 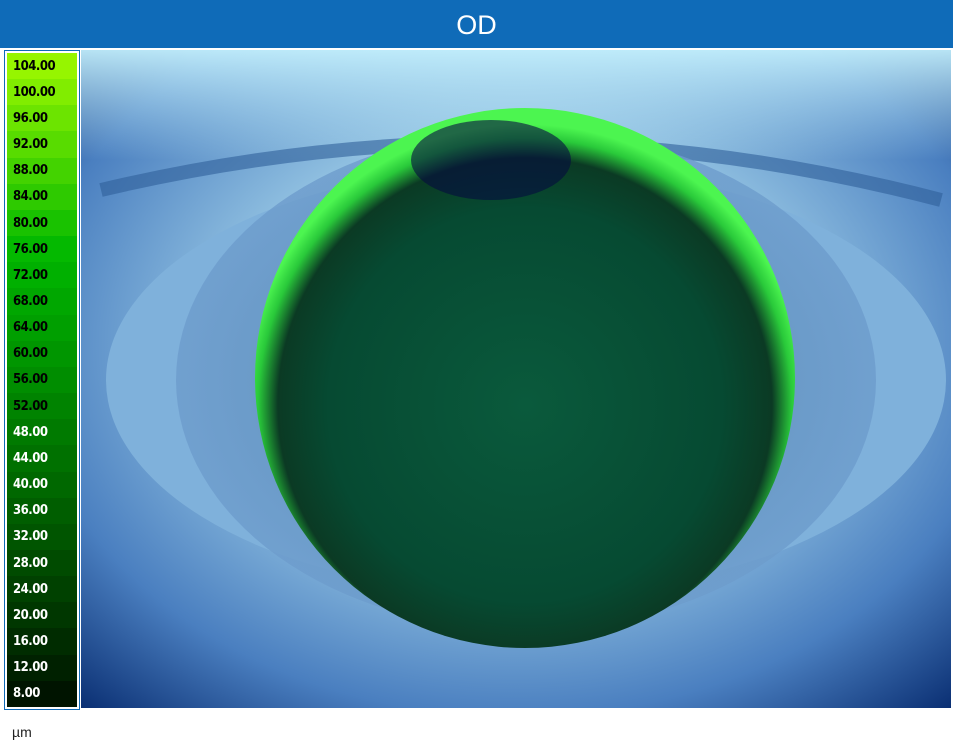 I want to click on scale-label: 56.00, so click(x=42, y=380).